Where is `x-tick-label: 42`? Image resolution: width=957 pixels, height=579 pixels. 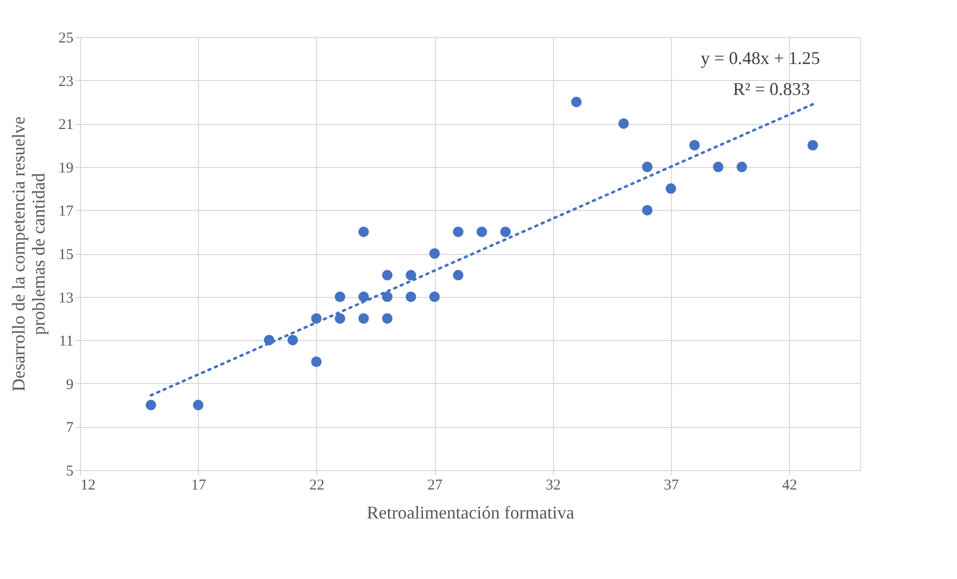
x-tick-label: 42 is located at coordinates (790, 486).